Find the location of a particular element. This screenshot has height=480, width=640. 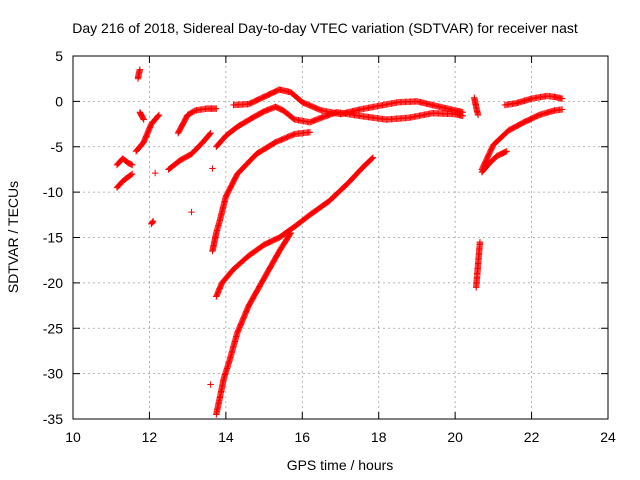

y-tick-label: -30 is located at coordinates (53, 374).